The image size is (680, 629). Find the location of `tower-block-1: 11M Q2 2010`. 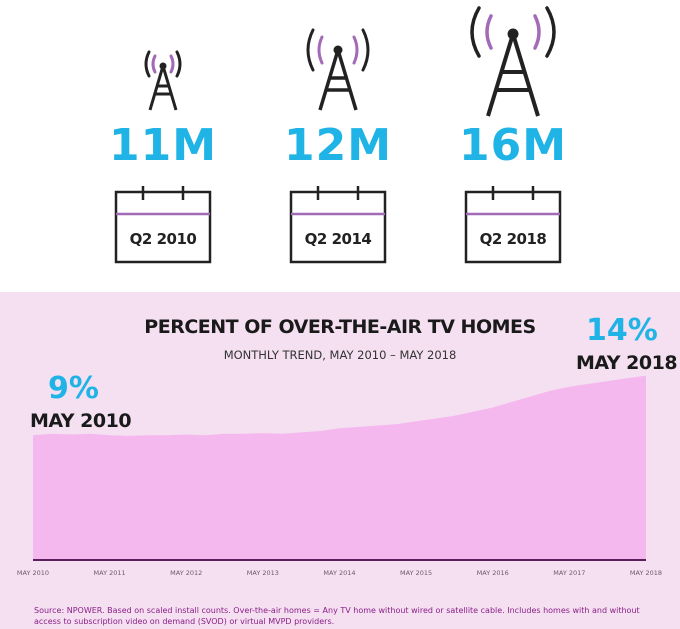

tower-block-1: 11M Q2 2010 is located at coordinates (163, 135).